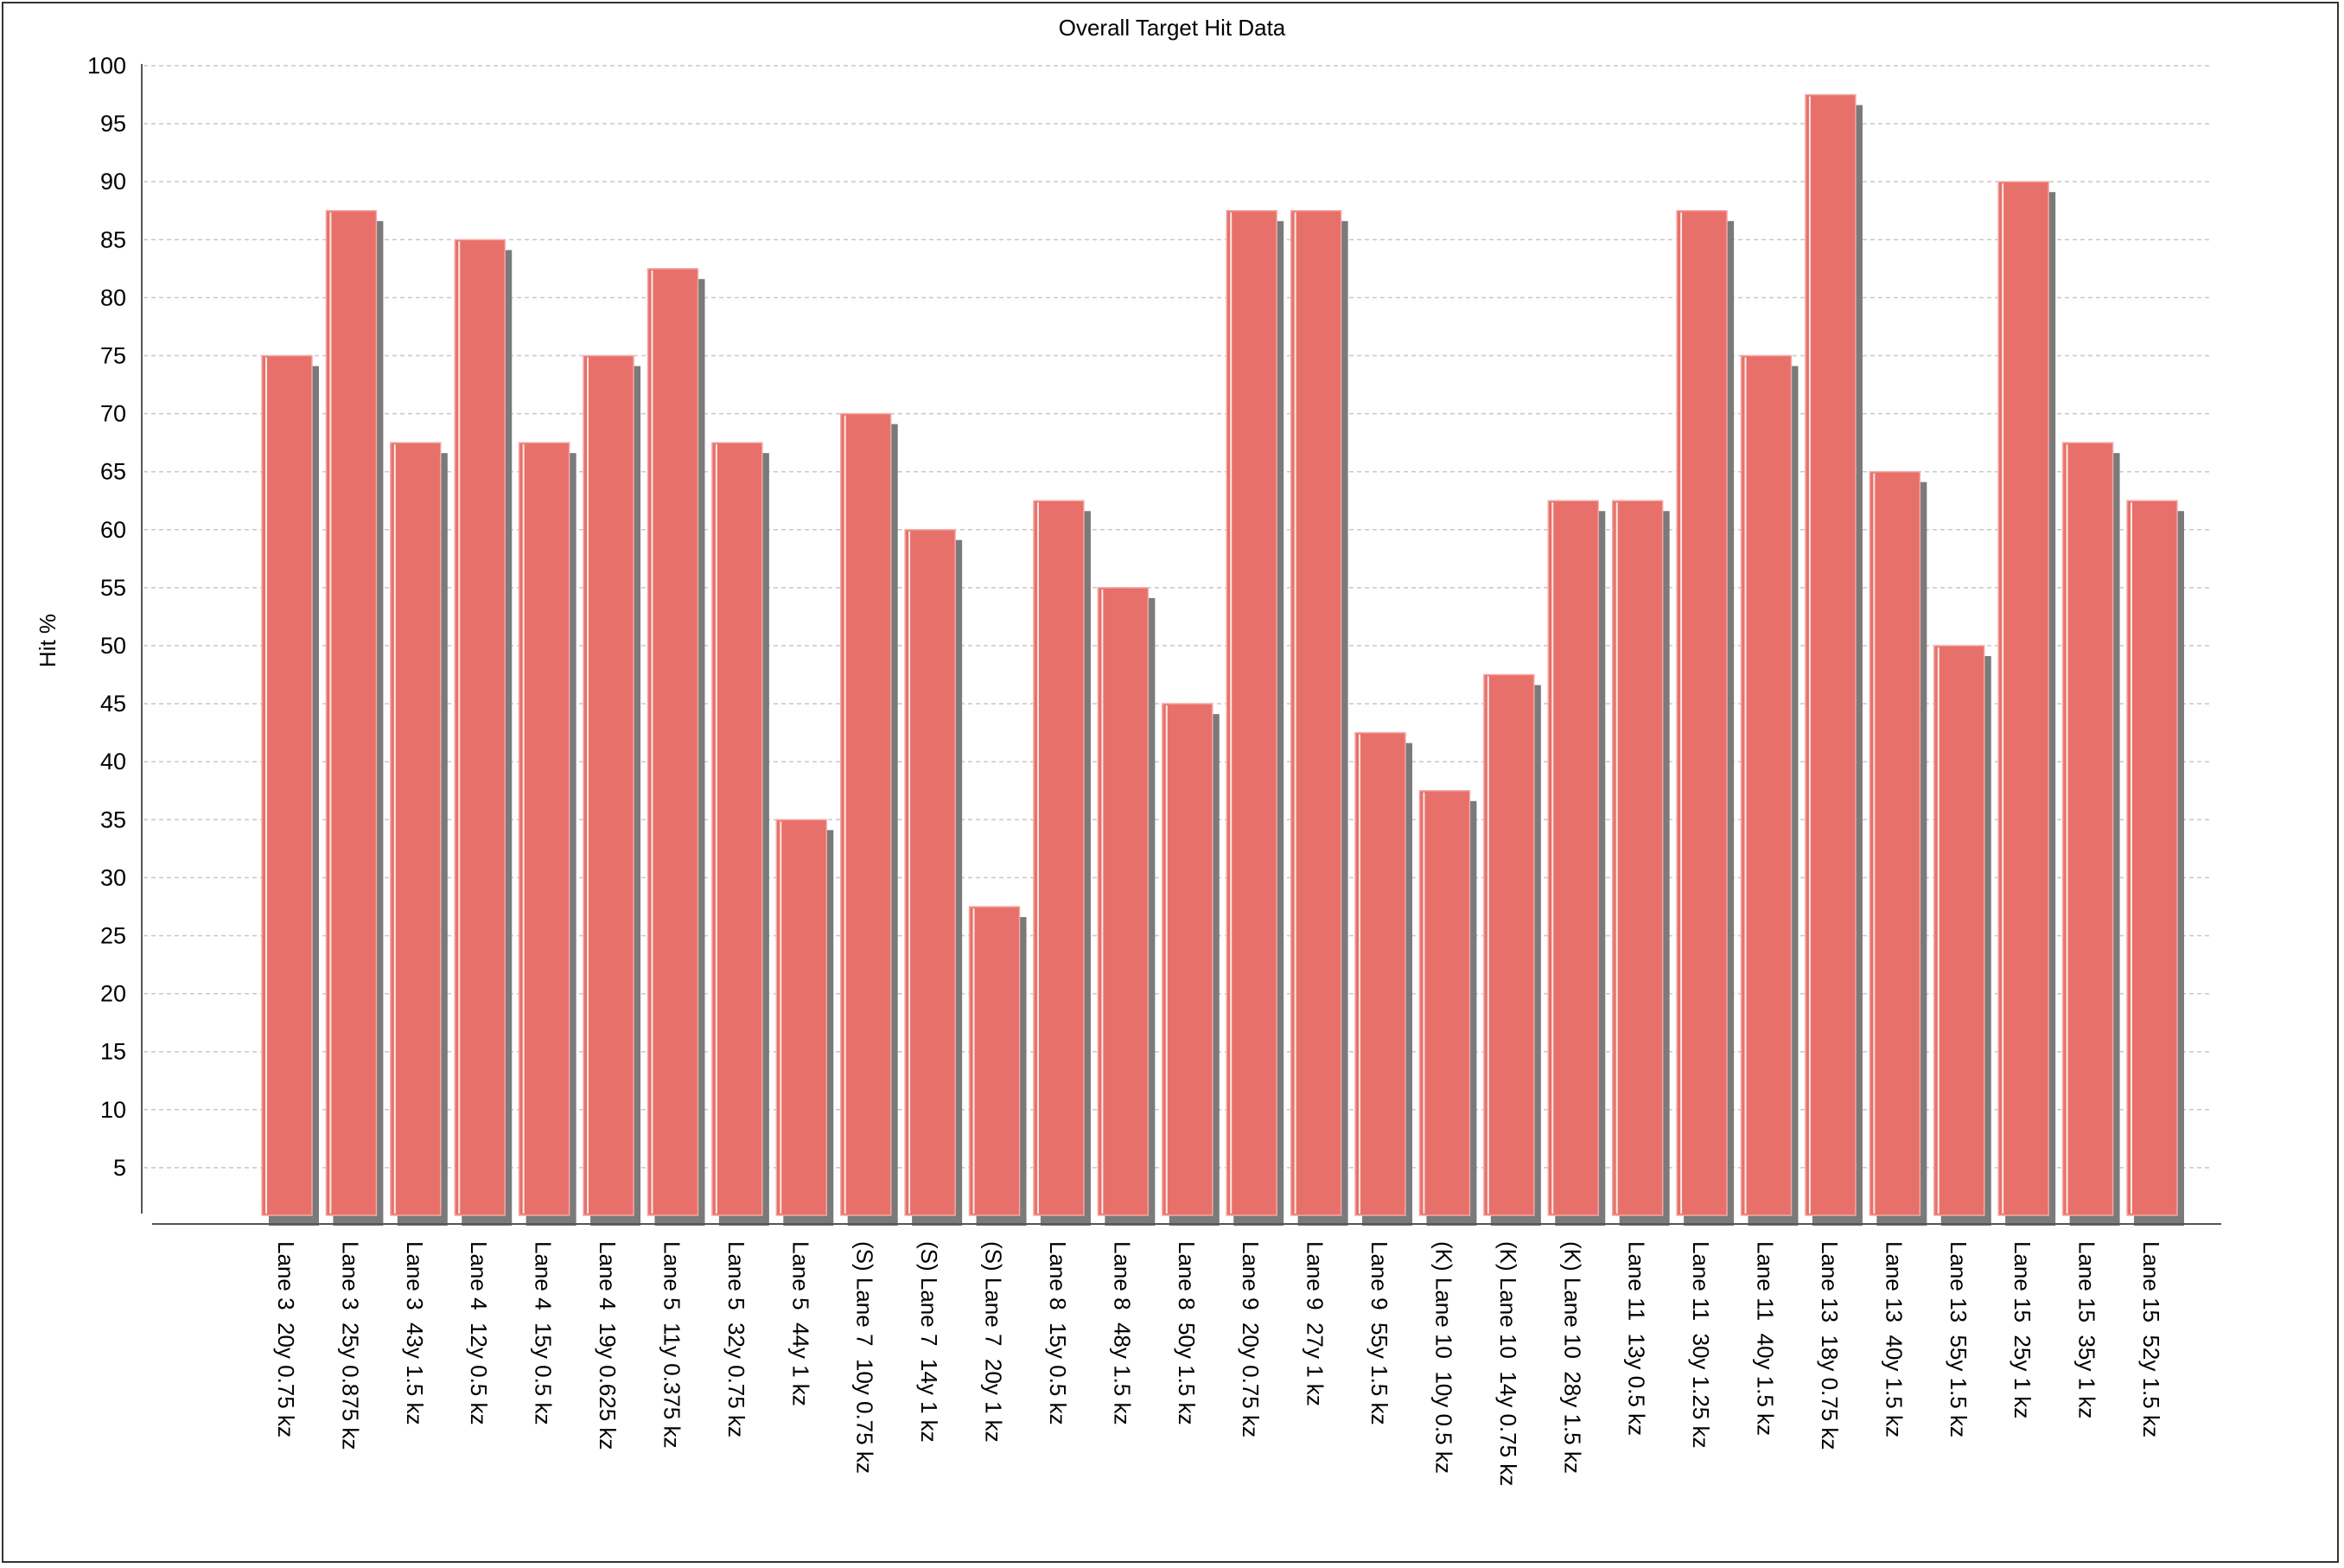  What do you see at coordinates (1251, 1339) in the screenshot?
I see `x-tick-label: Lane 9 20y 0.75 kz` at bounding box center [1251, 1339].